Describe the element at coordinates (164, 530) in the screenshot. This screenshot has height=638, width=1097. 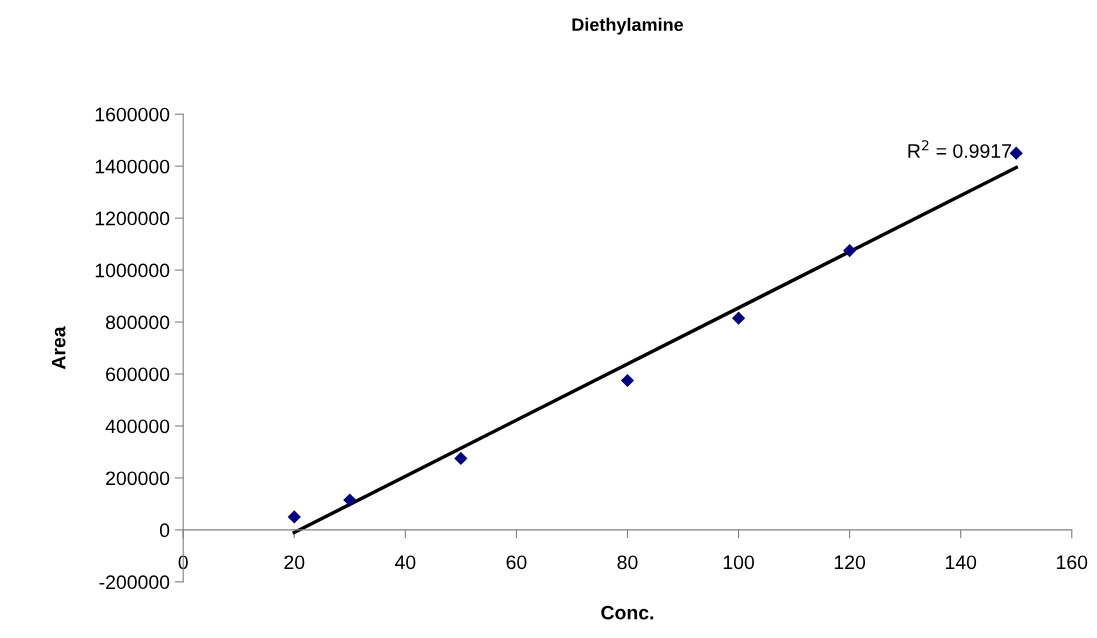
I see `y-tick-label: 0` at that location.